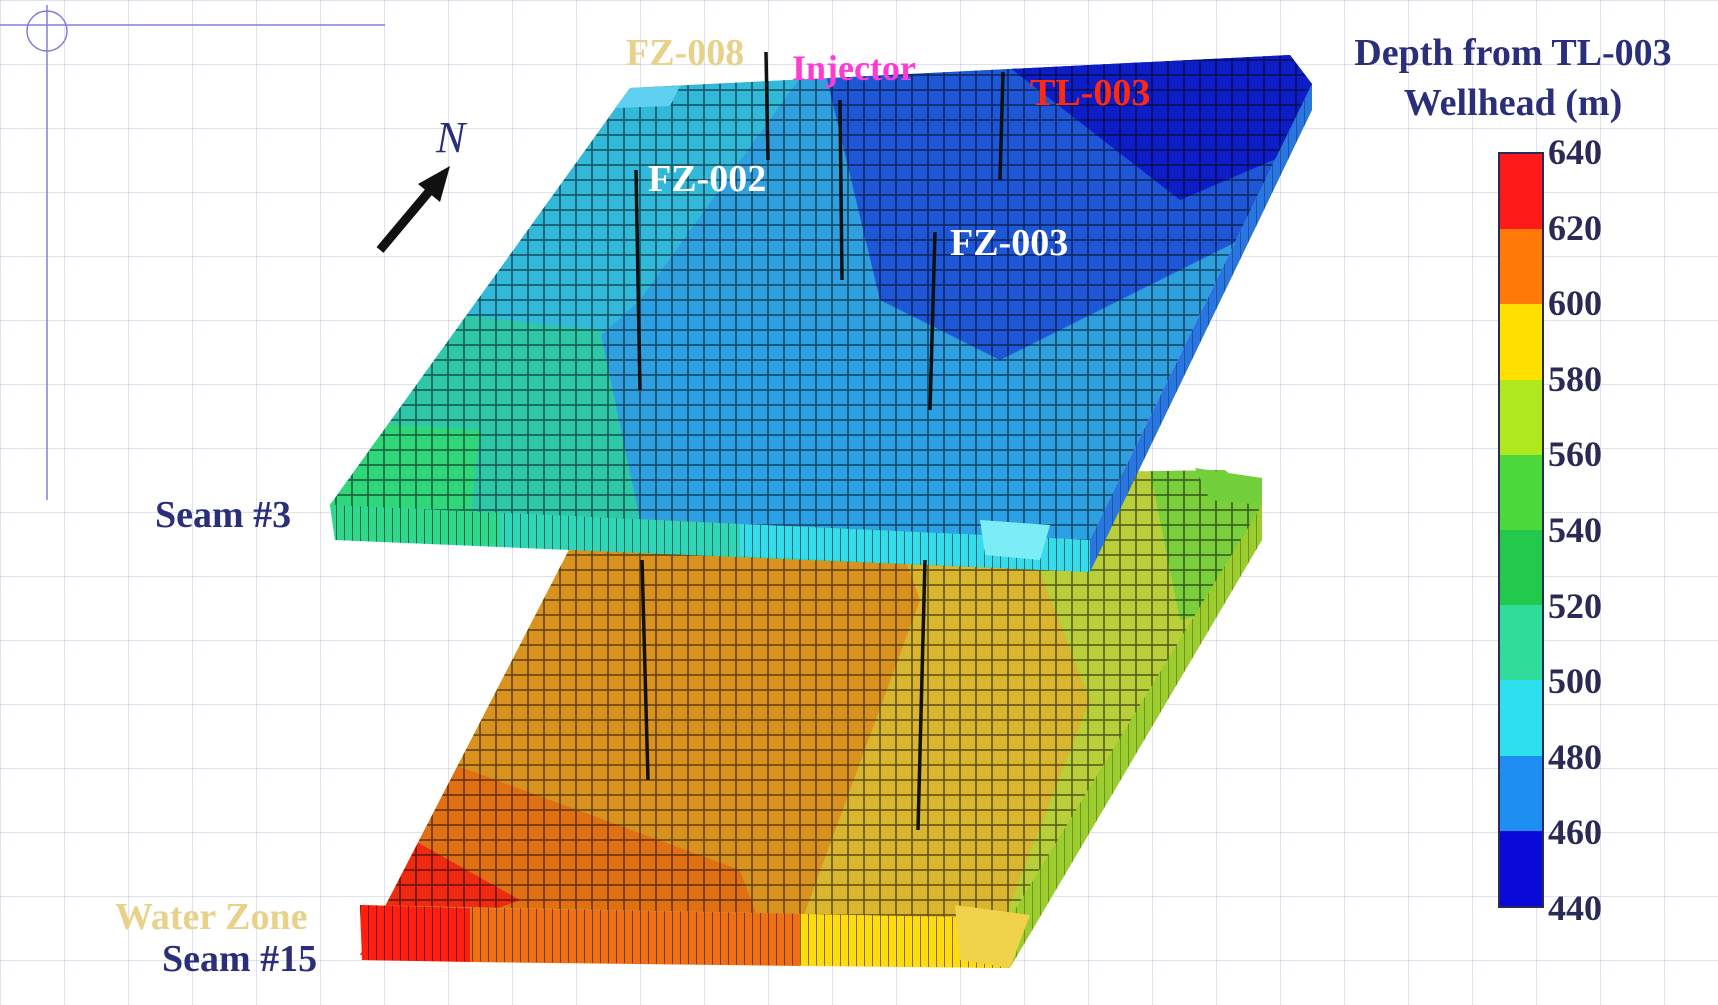  I want to click on water-zone-label: Water Zone, so click(211, 917).